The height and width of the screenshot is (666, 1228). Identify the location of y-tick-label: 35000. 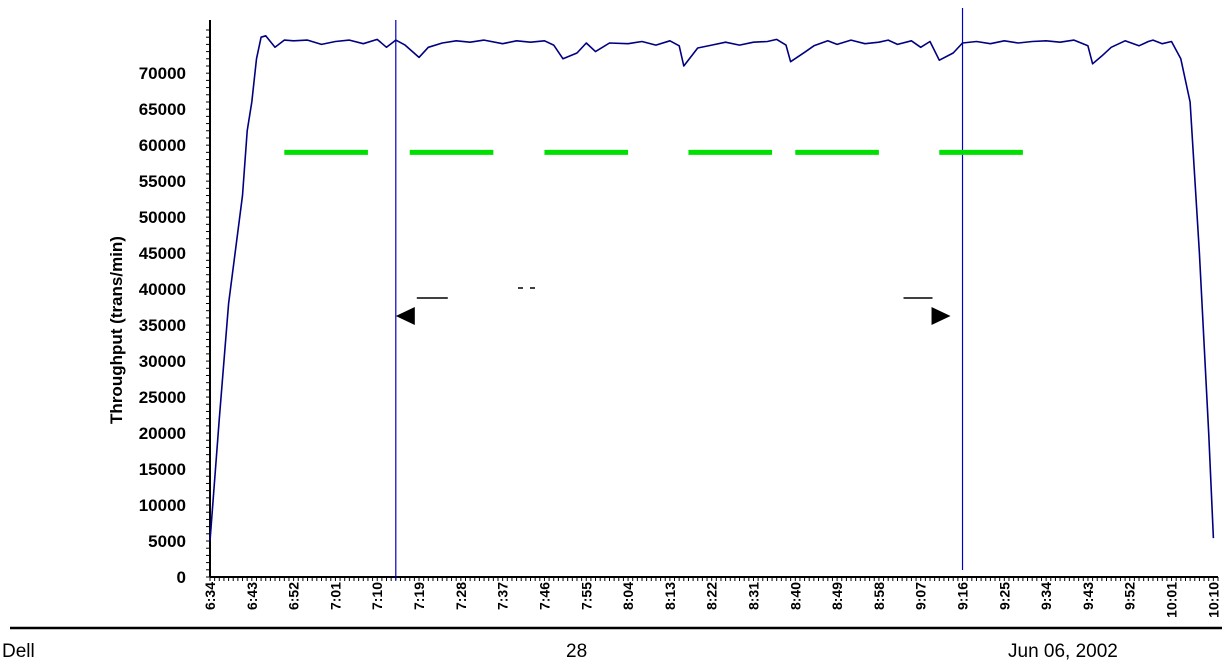
(162, 325).